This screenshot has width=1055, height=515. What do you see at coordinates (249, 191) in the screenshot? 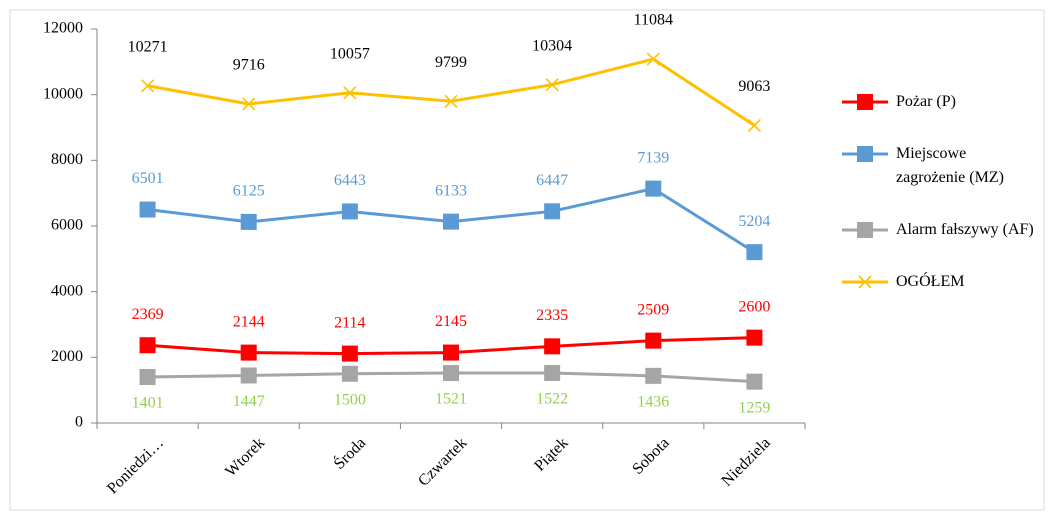
I see `data-label: 6125` at bounding box center [249, 191].